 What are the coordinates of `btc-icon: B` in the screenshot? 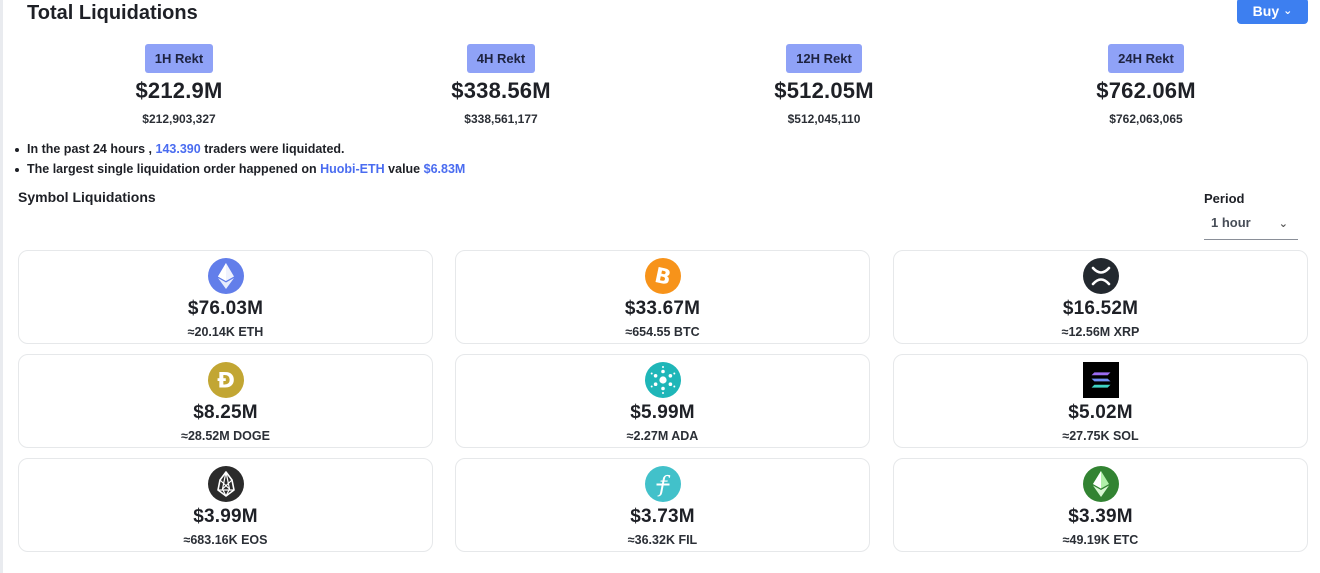 It's located at (662, 276).